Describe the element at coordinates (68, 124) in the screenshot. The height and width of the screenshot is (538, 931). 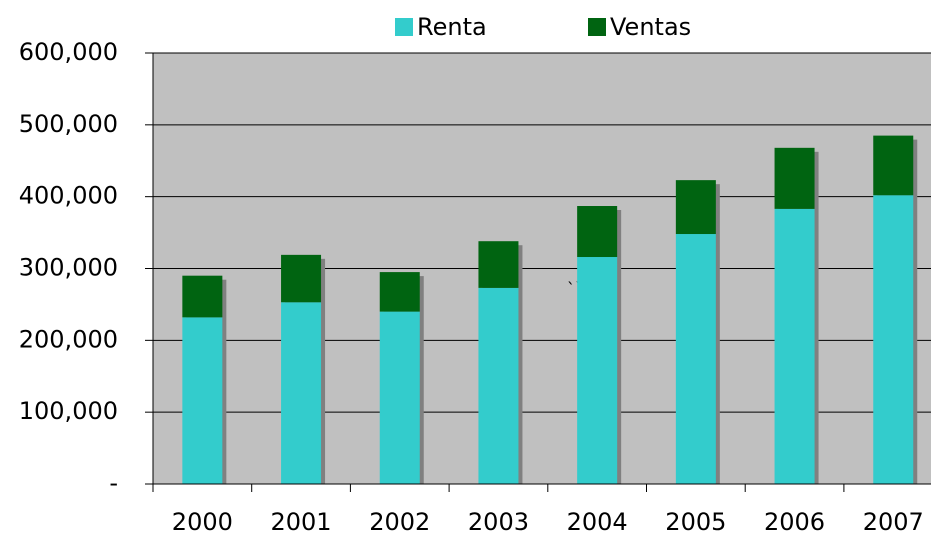
I see `y-tick-label: 500,000` at that location.